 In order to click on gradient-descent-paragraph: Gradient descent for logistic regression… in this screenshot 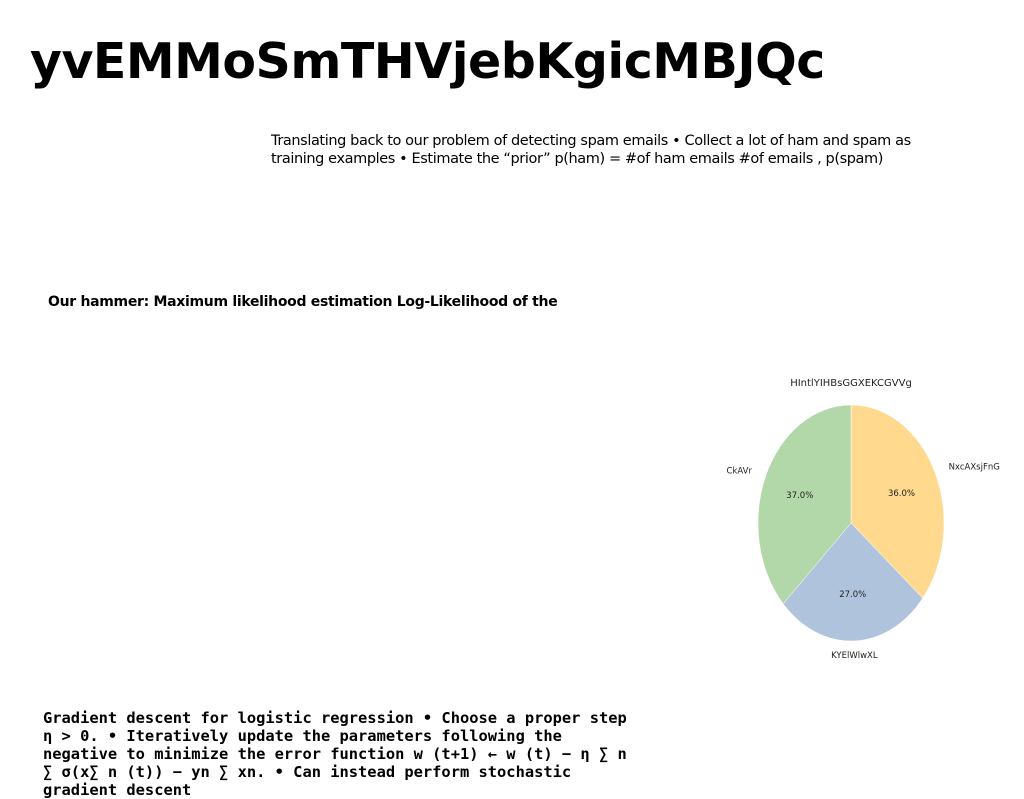, I will do `click(335, 754)`.